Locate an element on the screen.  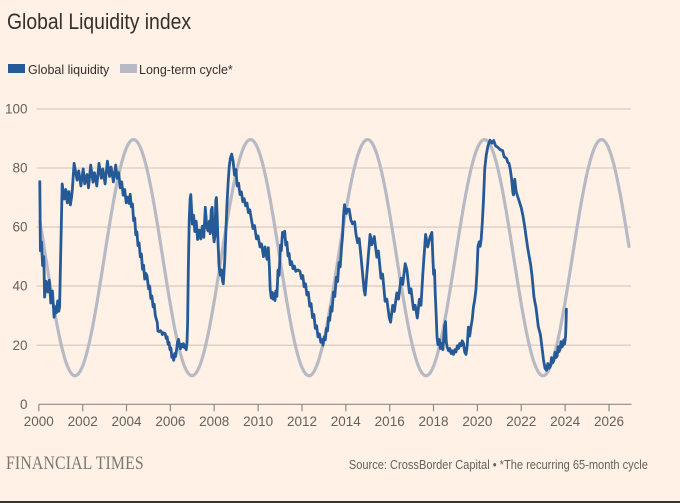
svg-text: 2026 is located at coordinates (609, 421).